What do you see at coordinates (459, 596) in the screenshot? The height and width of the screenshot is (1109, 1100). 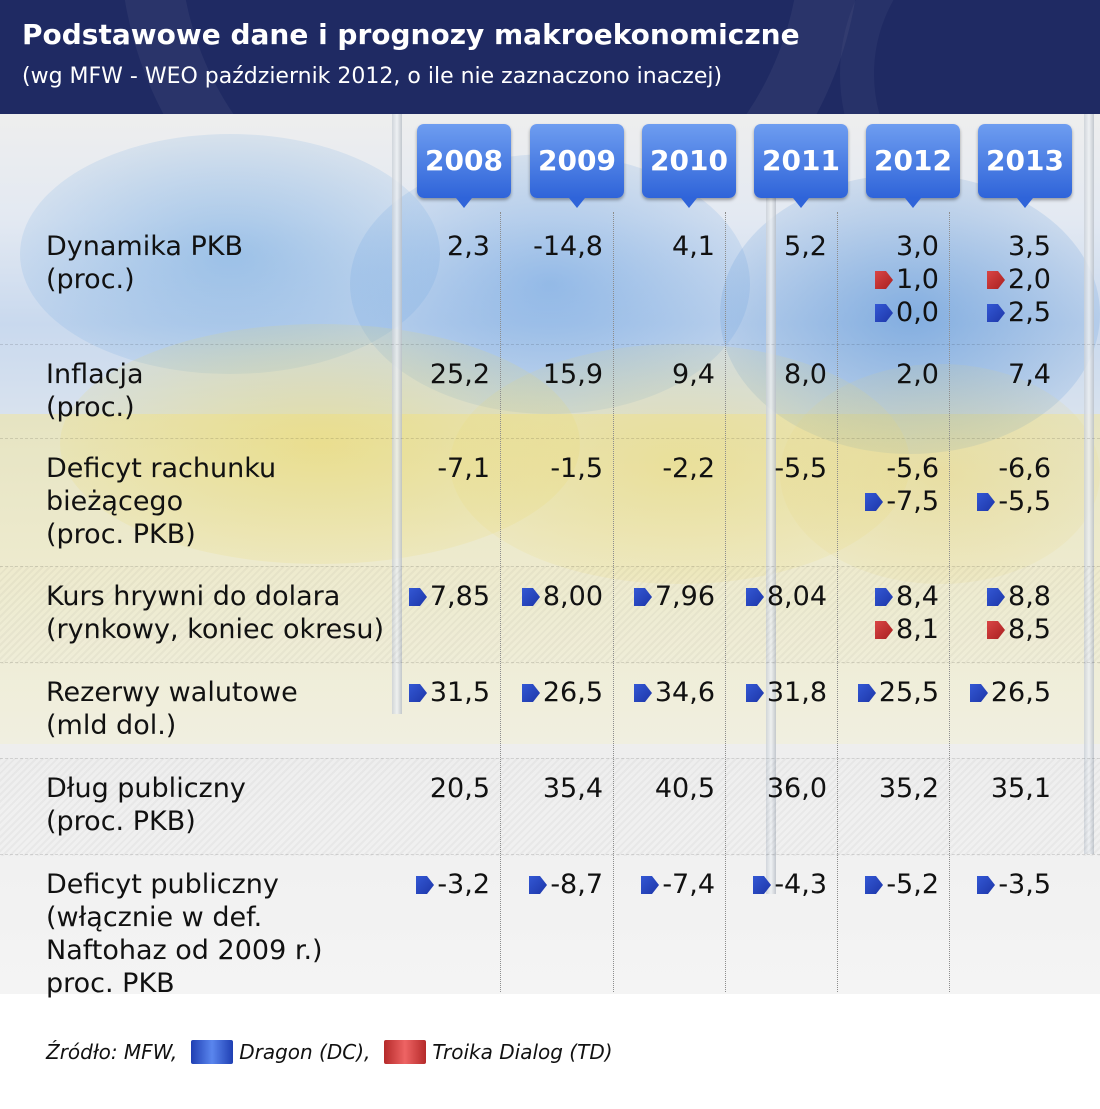 I see `cell-value: 7,85` at bounding box center [459, 596].